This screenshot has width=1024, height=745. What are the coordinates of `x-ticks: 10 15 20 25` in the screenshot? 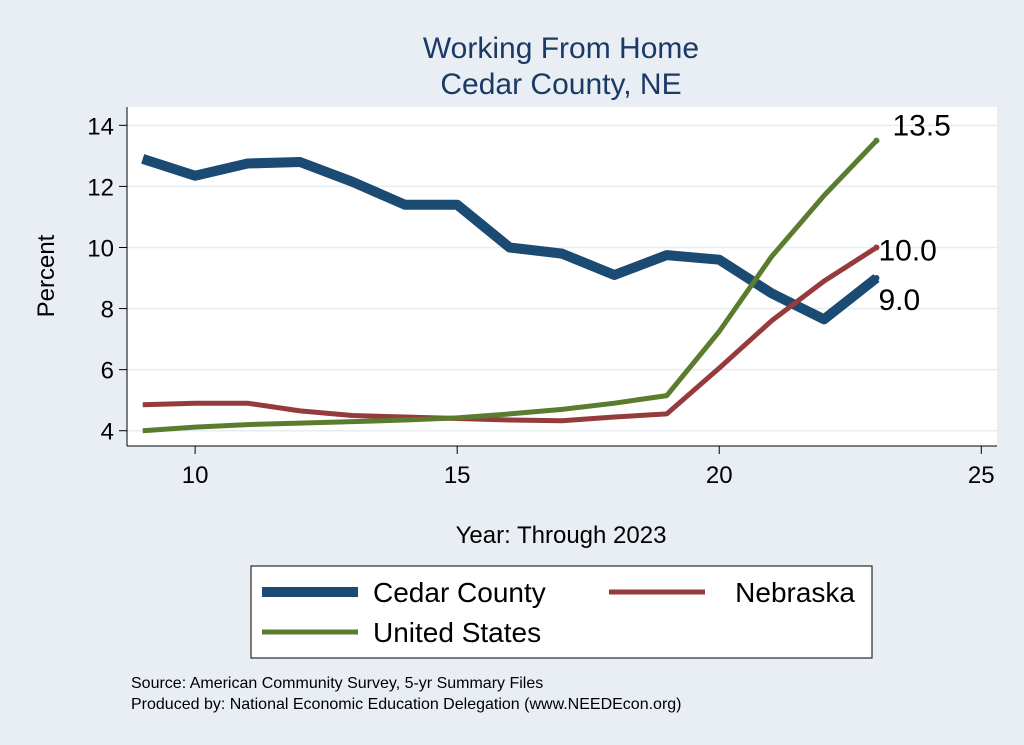 It's located at (588, 467).